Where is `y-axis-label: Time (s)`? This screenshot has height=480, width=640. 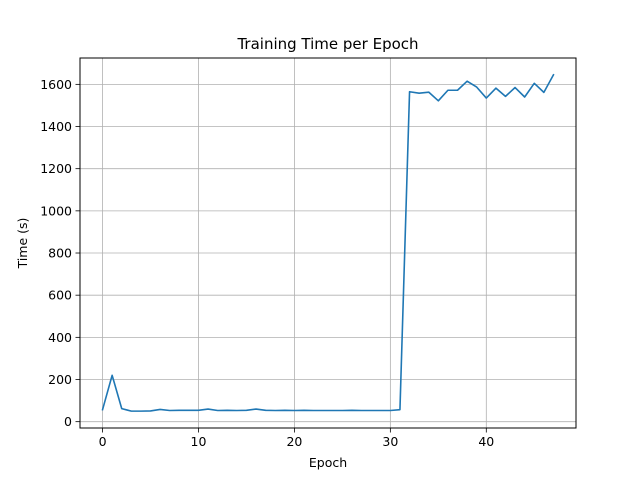
y-axis-label: Time (s) is located at coordinates (22, 244).